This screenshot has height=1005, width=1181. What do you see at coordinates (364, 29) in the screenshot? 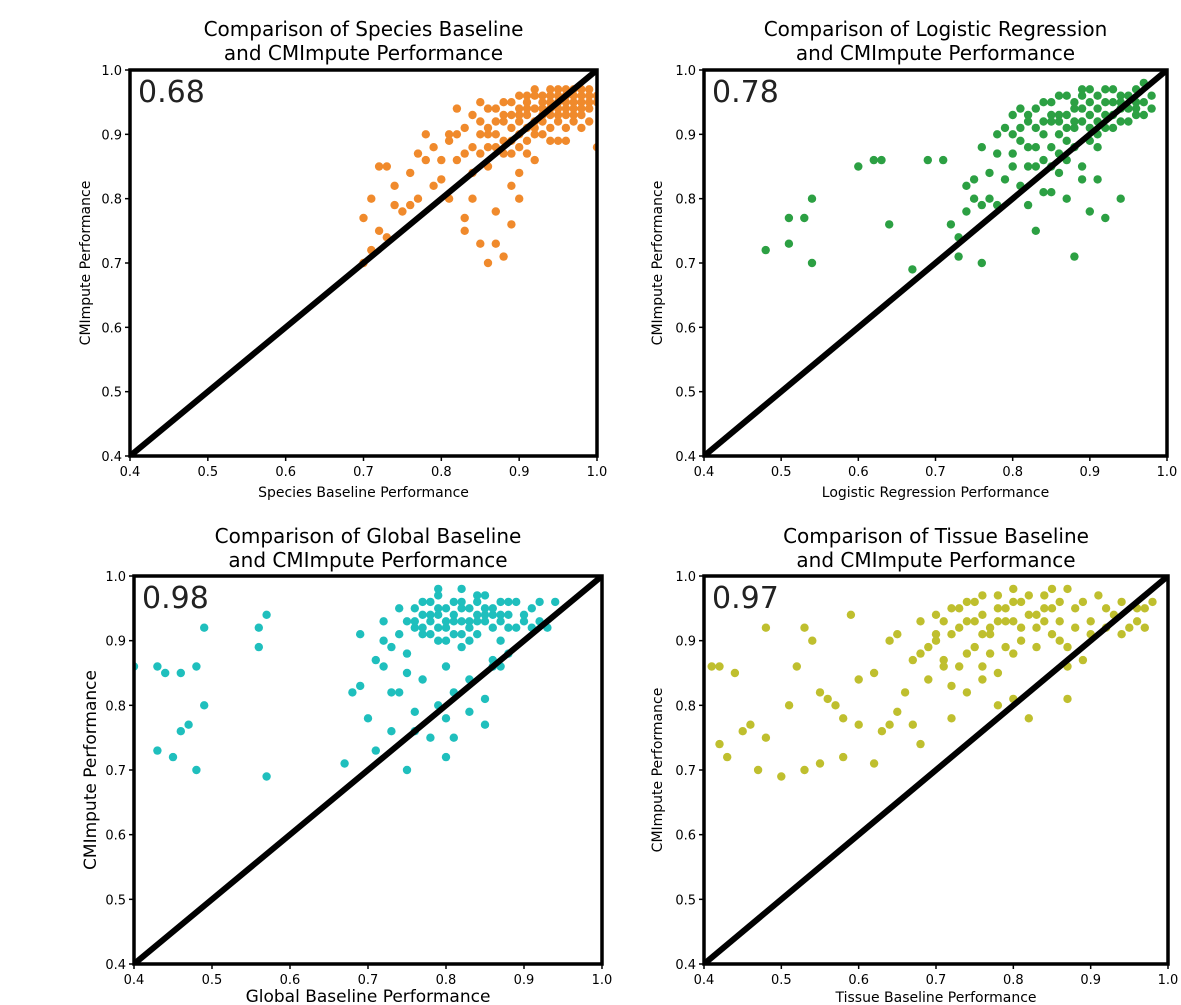
I see `chart-title-line-1: Comparison of Species Baseline` at bounding box center [364, 29].